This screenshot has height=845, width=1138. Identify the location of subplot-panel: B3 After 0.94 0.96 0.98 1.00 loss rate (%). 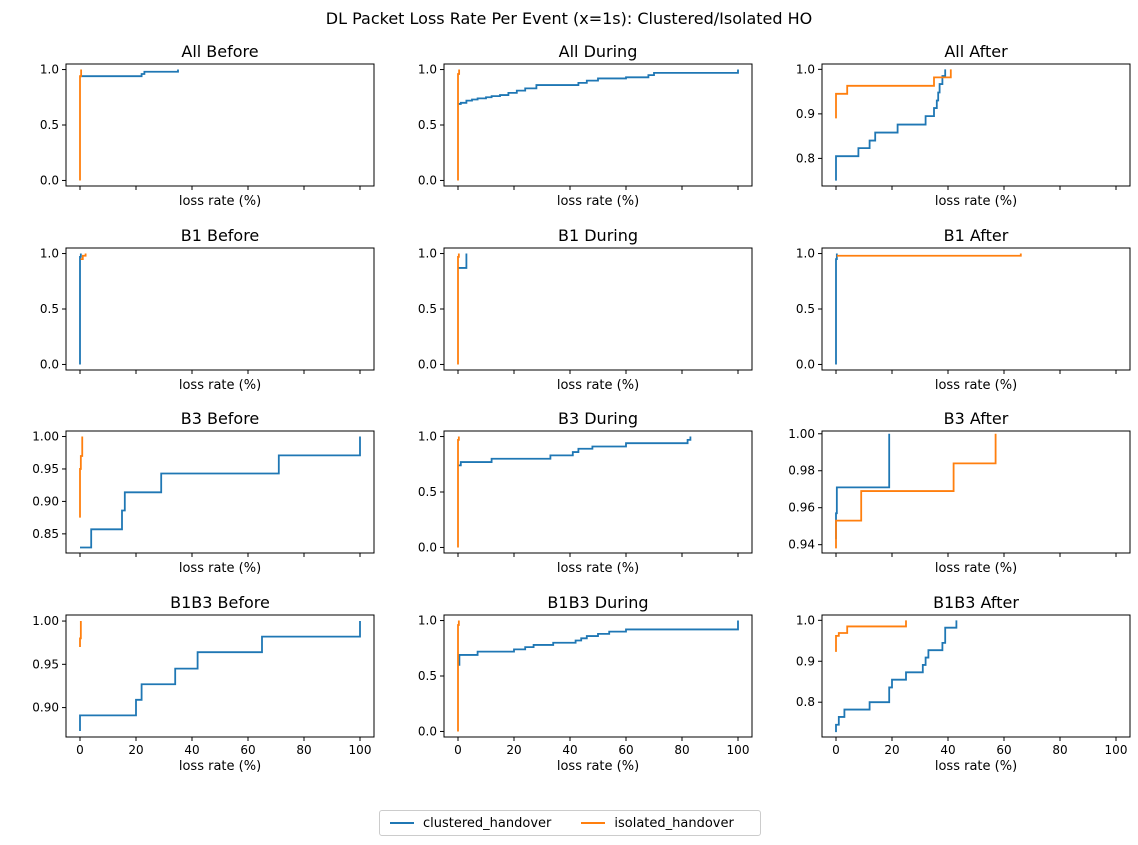
(959, 492).